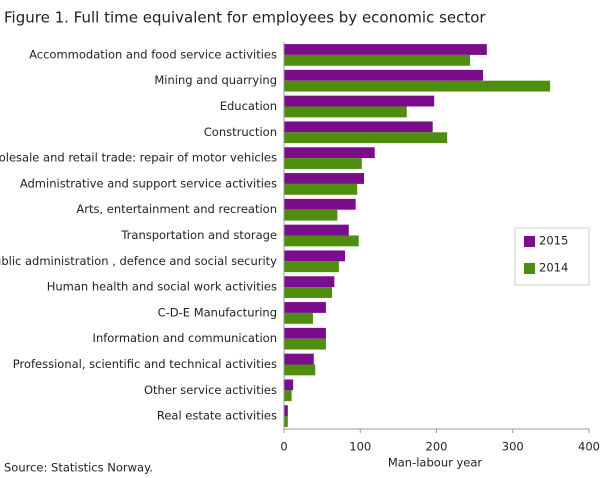 This screenshot has height=478, width=611. I want to click on x-tick-label: 0, so click(283, 447).